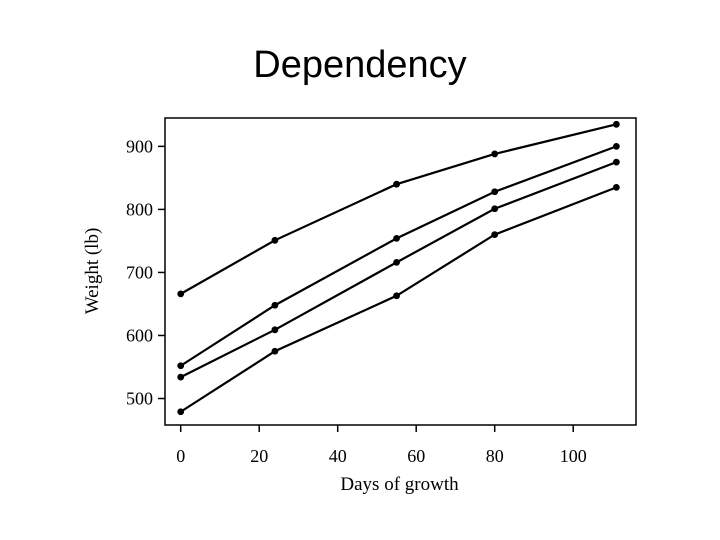  Describe the element at coordinates (139, 146) in the screenshot. I see `y-tick-label: 900` at that location.